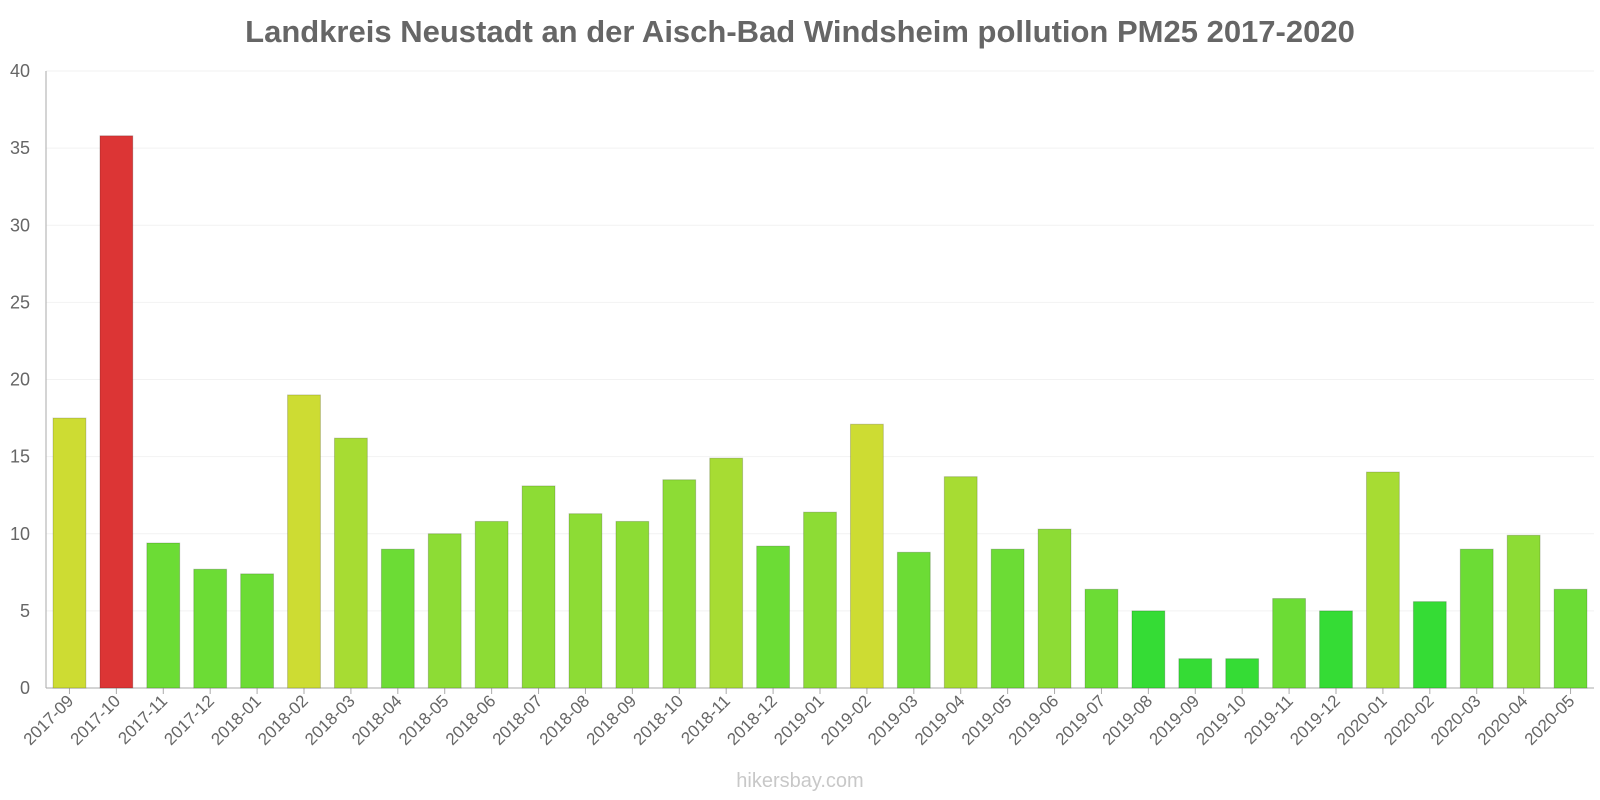 The width and height of the screenshot is (1600, 800). What do you see at coordinates (752, 720) in the screenshot?
I see `x-tick-label: 2018-12` at bounding box center [752, 720].